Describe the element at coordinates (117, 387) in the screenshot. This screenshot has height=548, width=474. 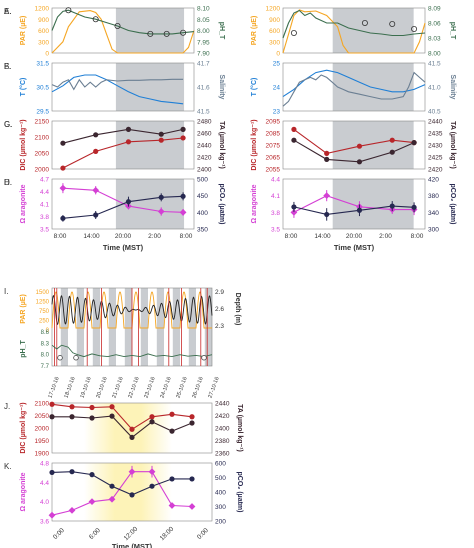
I see `date-tick-I: 21-10-16` at that location.